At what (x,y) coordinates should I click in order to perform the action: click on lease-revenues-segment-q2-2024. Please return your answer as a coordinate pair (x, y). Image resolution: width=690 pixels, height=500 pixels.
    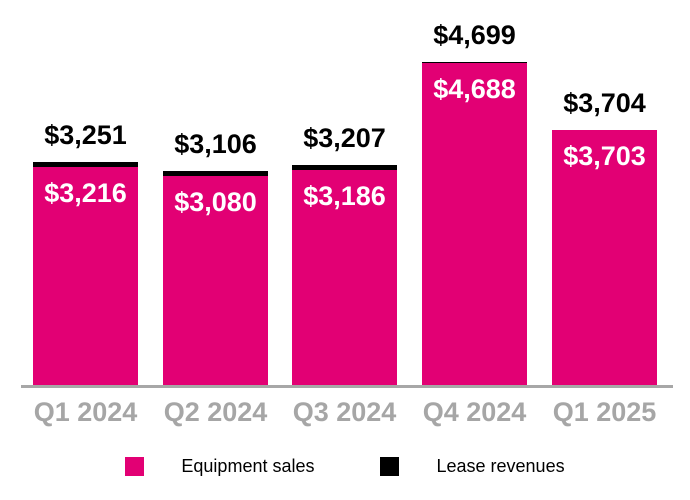
    Looking at the image, I should click on (215, 173).